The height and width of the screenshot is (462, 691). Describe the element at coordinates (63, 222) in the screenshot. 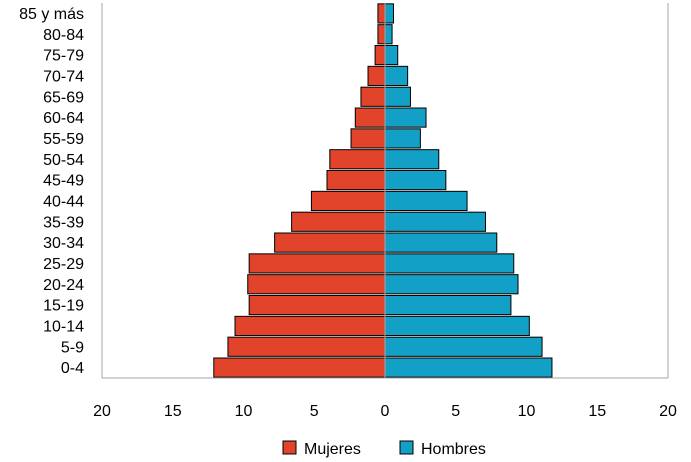

I see `y-tick-label-35-39: 35-39` at that location.